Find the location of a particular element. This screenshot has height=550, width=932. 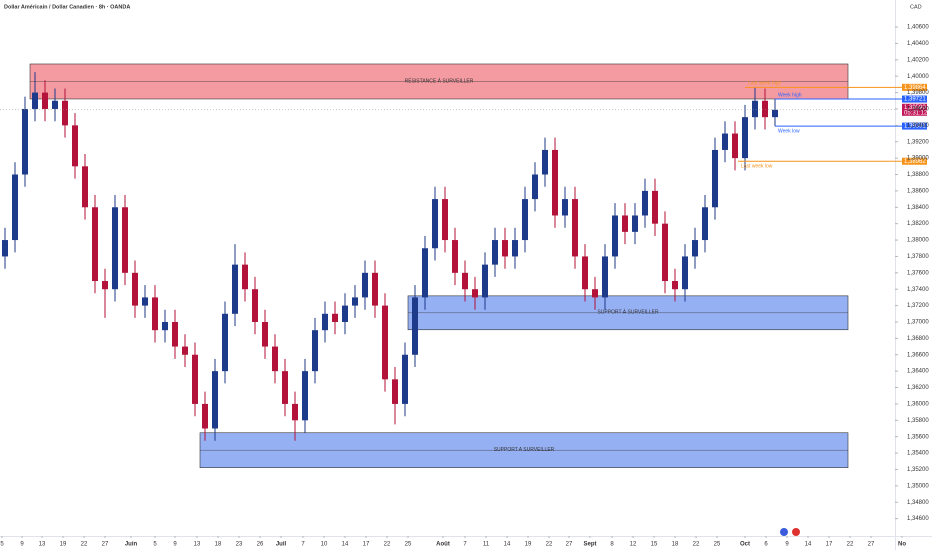

x-tick-label: Juin is located at coordinates (131, 545).